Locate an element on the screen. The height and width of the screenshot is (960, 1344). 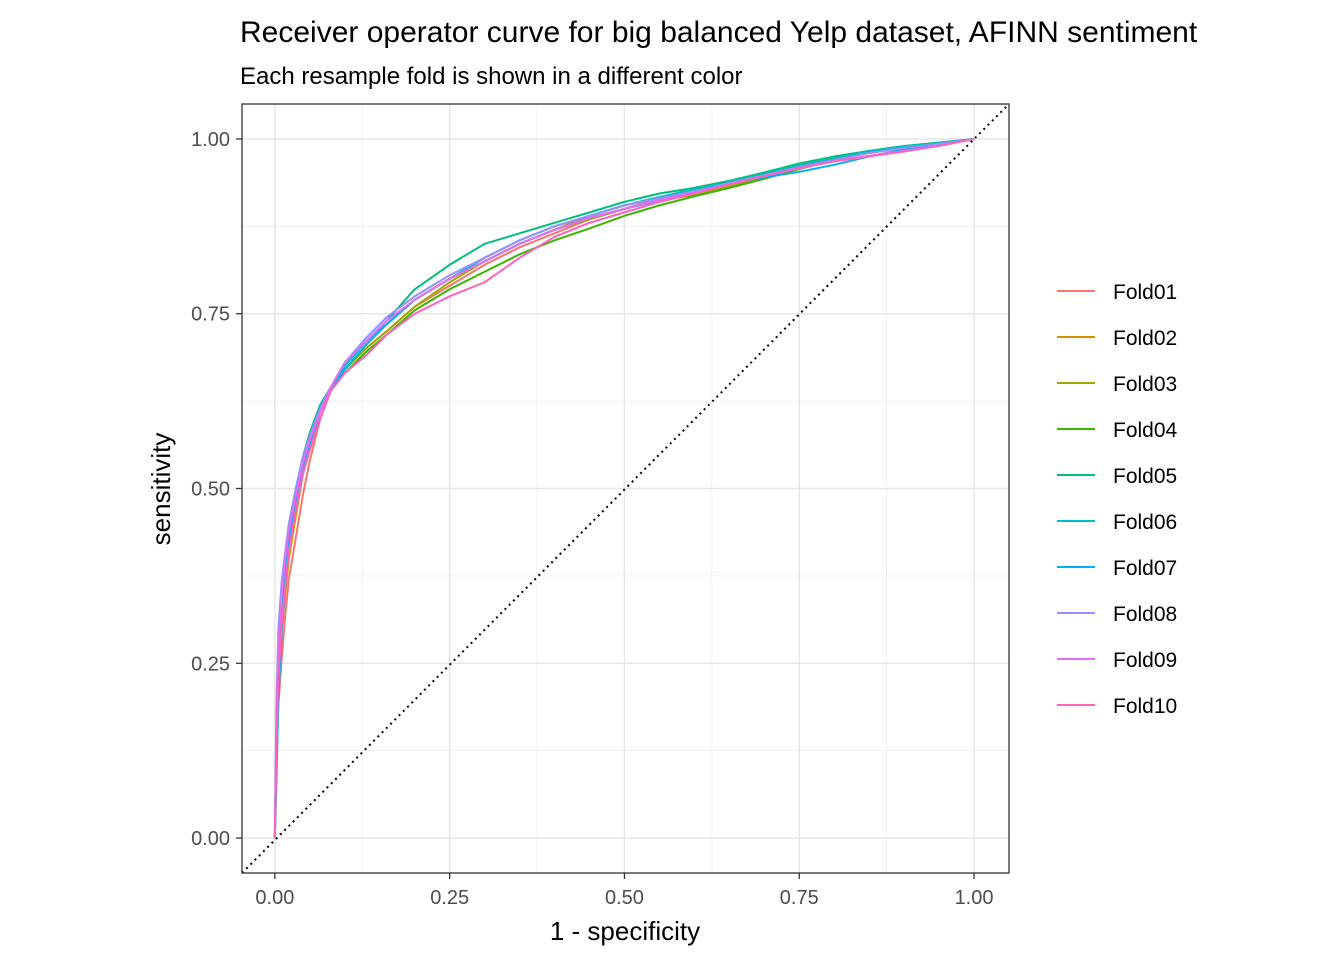
legend-label-fold01: Fold01 is located at coordinates (1145, 292).